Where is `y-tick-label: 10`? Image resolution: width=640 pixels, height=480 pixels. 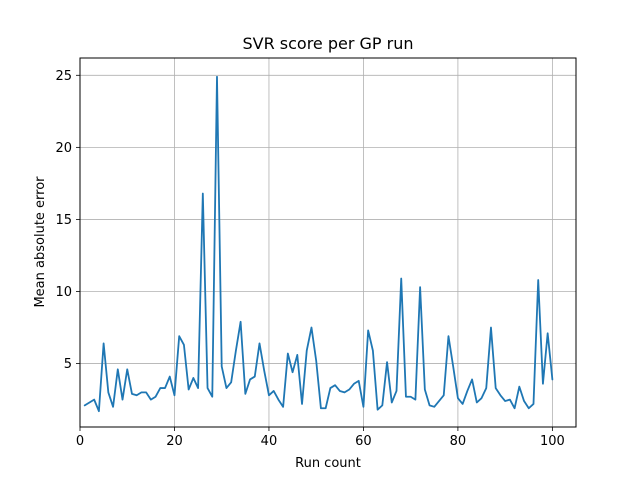
y-tick-label: 10 is located at coordinates (63, 292).